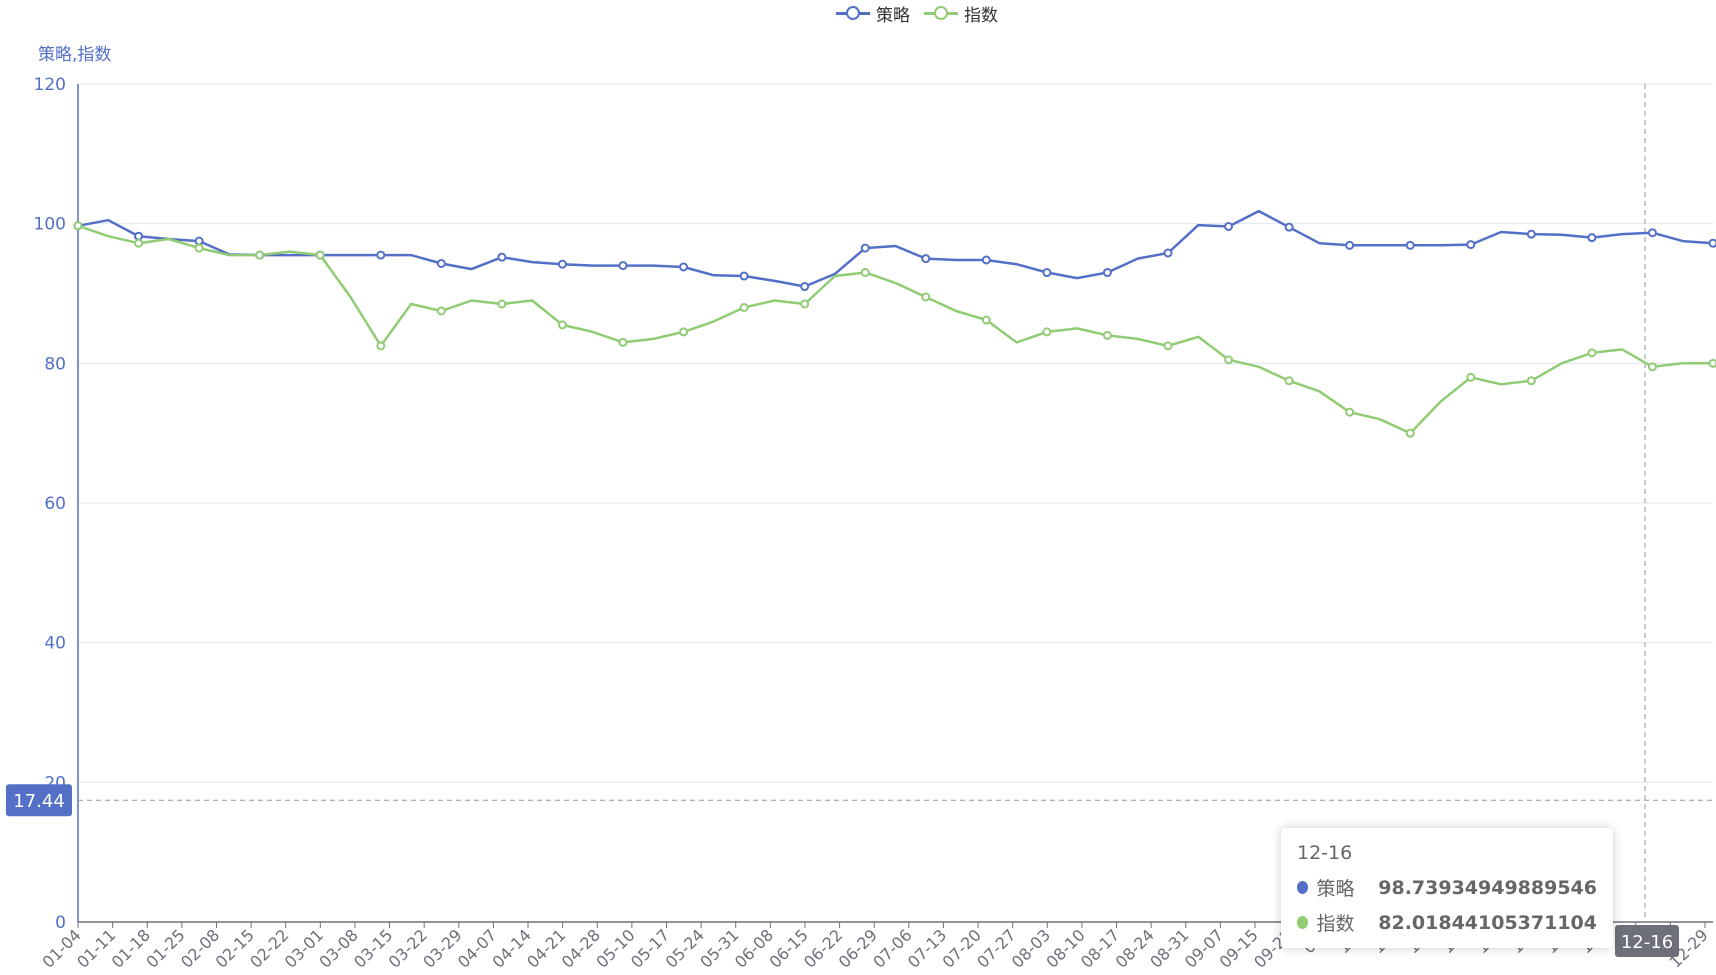  I want to click on y-tick-label: 40, so click(55, 644).